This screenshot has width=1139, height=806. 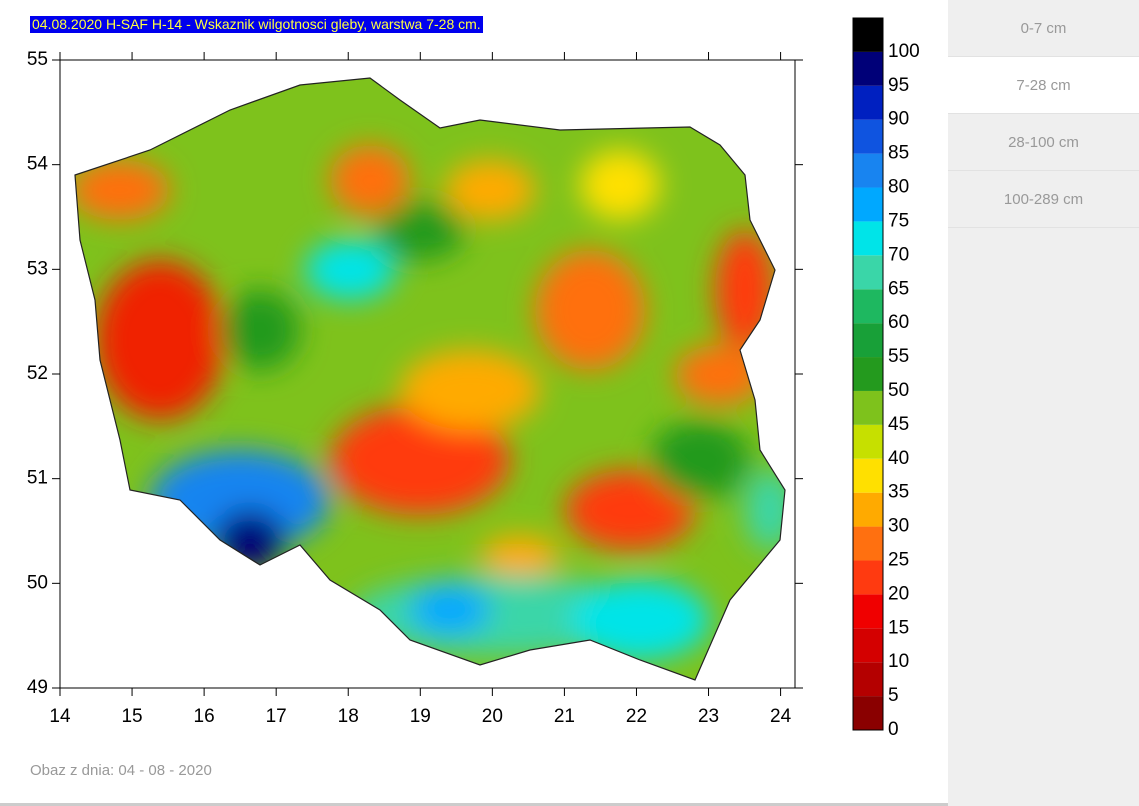 I want to click on layer-tab: 28-100 cm, so click(x=1043, y=142).